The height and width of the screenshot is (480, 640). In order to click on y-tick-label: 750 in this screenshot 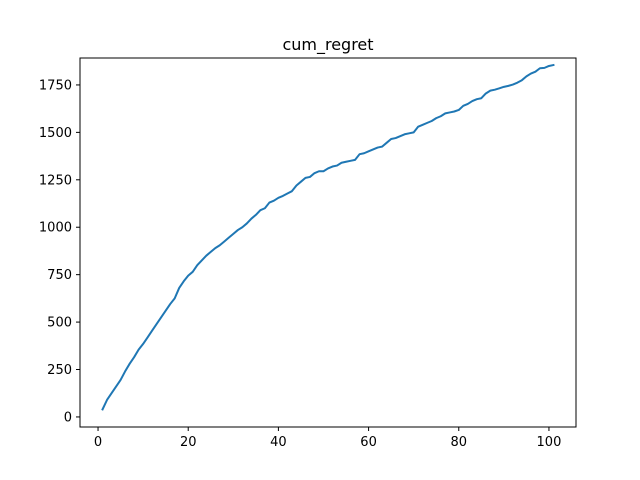, I will do `click(59, 275)`.